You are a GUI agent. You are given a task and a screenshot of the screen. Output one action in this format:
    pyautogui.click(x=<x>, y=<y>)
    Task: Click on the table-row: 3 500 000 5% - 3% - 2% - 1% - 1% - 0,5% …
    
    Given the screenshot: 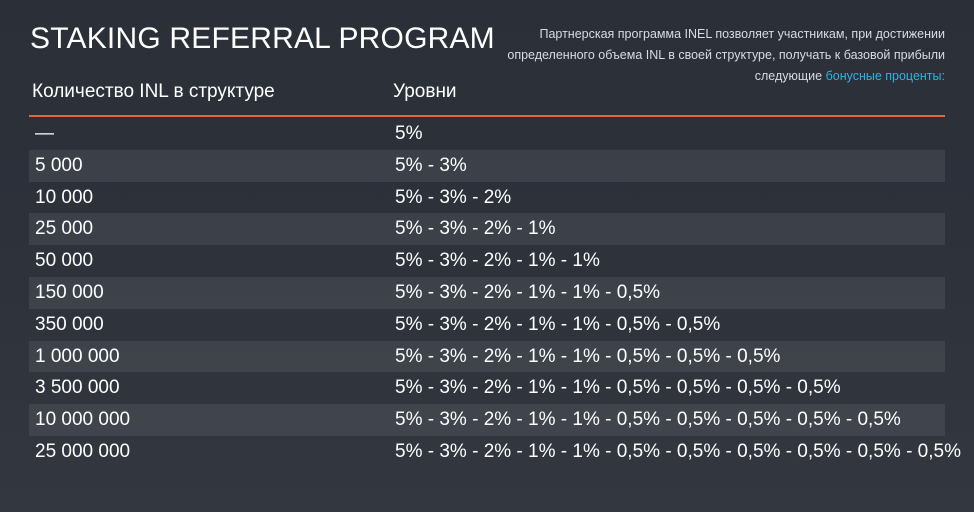 What is the action you would take?
    pyautogui.click(x=487, y=388)
    